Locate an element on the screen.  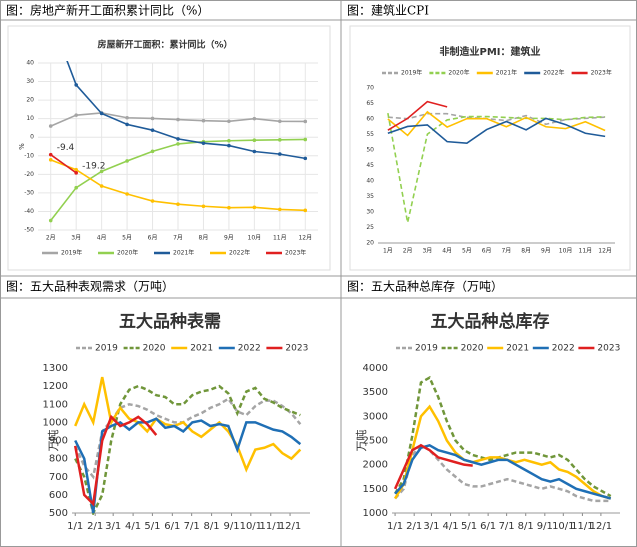
y-tick-label: 20 is located at coordinates (370, 243).